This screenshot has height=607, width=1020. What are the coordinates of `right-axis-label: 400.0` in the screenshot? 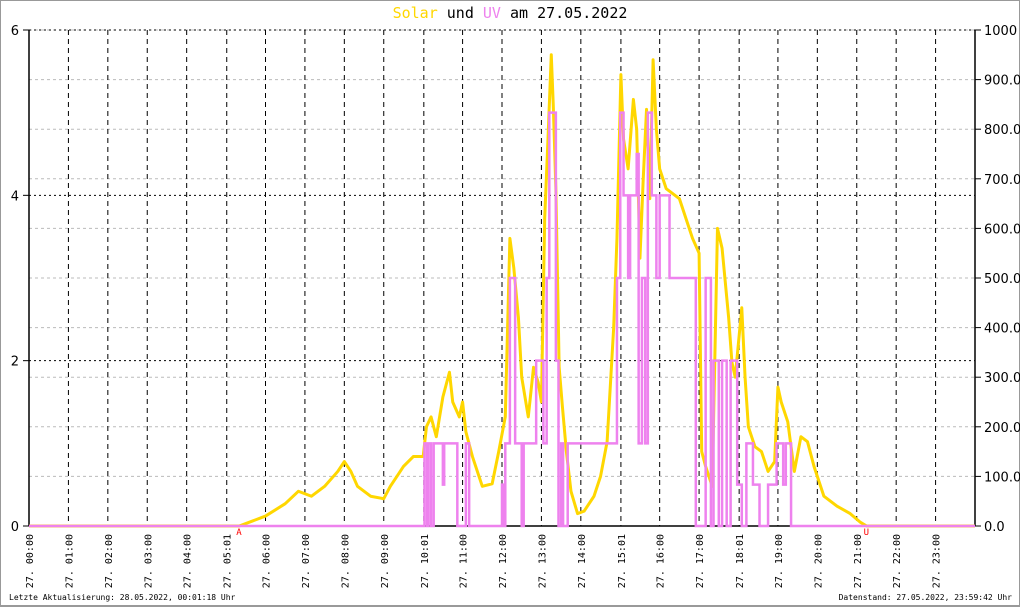 It's located at (1002, 329).